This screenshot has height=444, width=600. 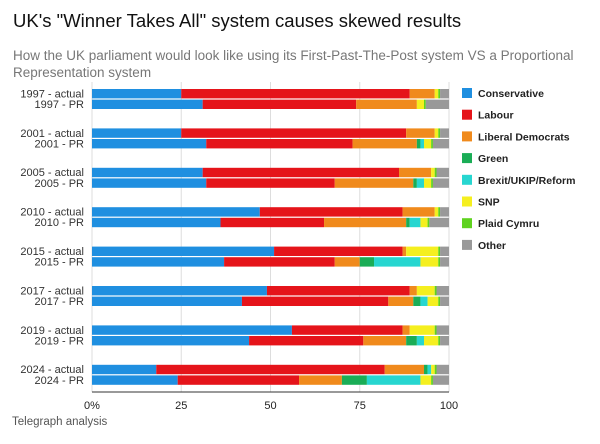 What do you see at coordinates (365, 222) in the screenshot?
I see `bar-liberal-democrats-2010-pr` at bounding box center [365, 222].